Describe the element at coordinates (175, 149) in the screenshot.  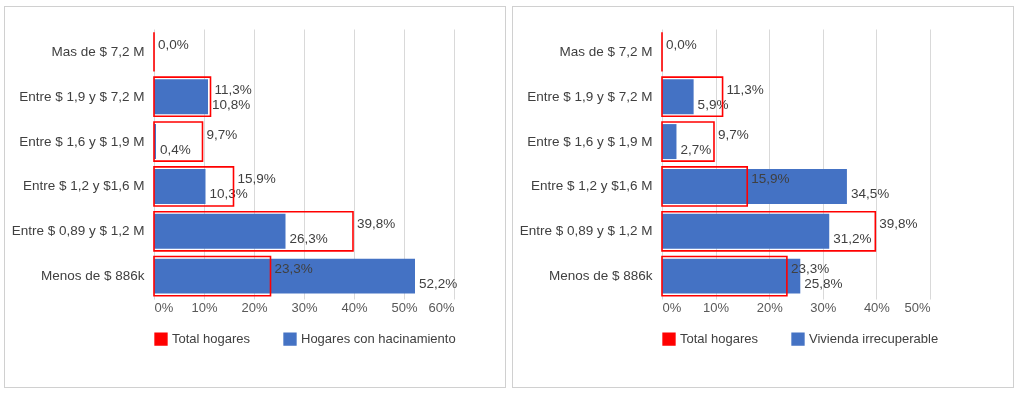
I see `data-label: 0,4%` at that location.